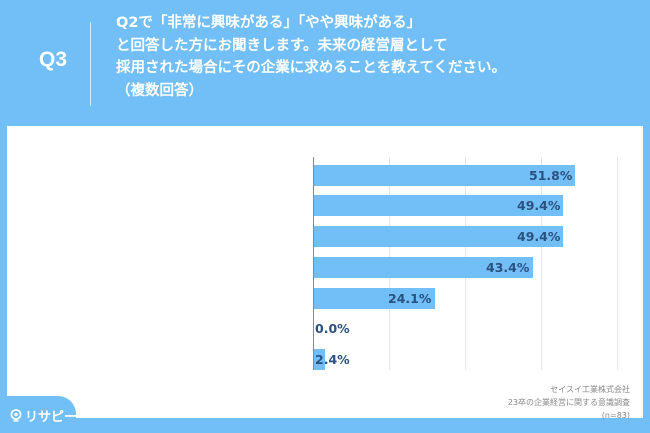 The image size is (650, 433). I want to click on value-label: 0.0%, so click(332, 328).